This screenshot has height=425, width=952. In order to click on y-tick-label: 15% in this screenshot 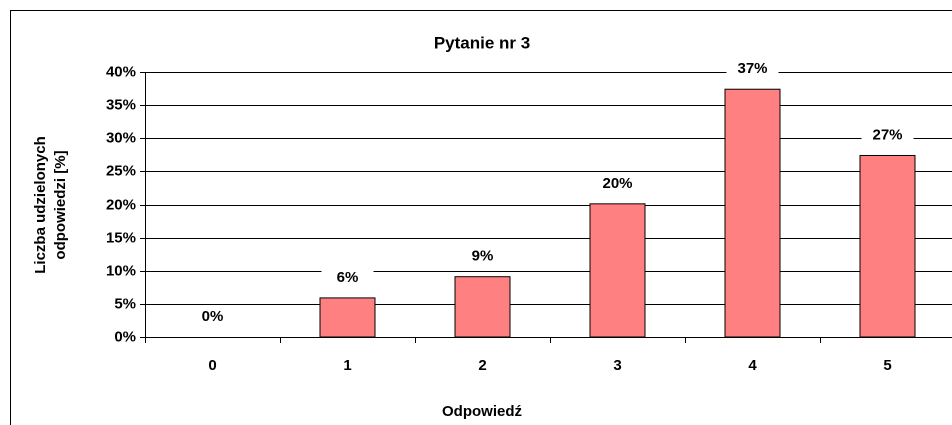, I will do `click(121, 237)`.